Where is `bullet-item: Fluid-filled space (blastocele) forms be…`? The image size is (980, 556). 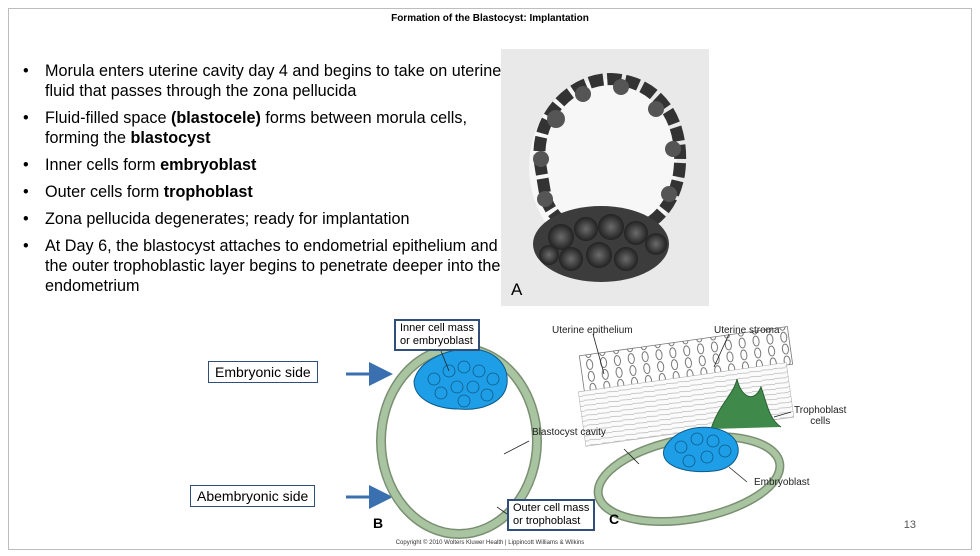 bullet-item: Fluid-filled space (blastocele) forms be… is located at coordinates (264, 128).